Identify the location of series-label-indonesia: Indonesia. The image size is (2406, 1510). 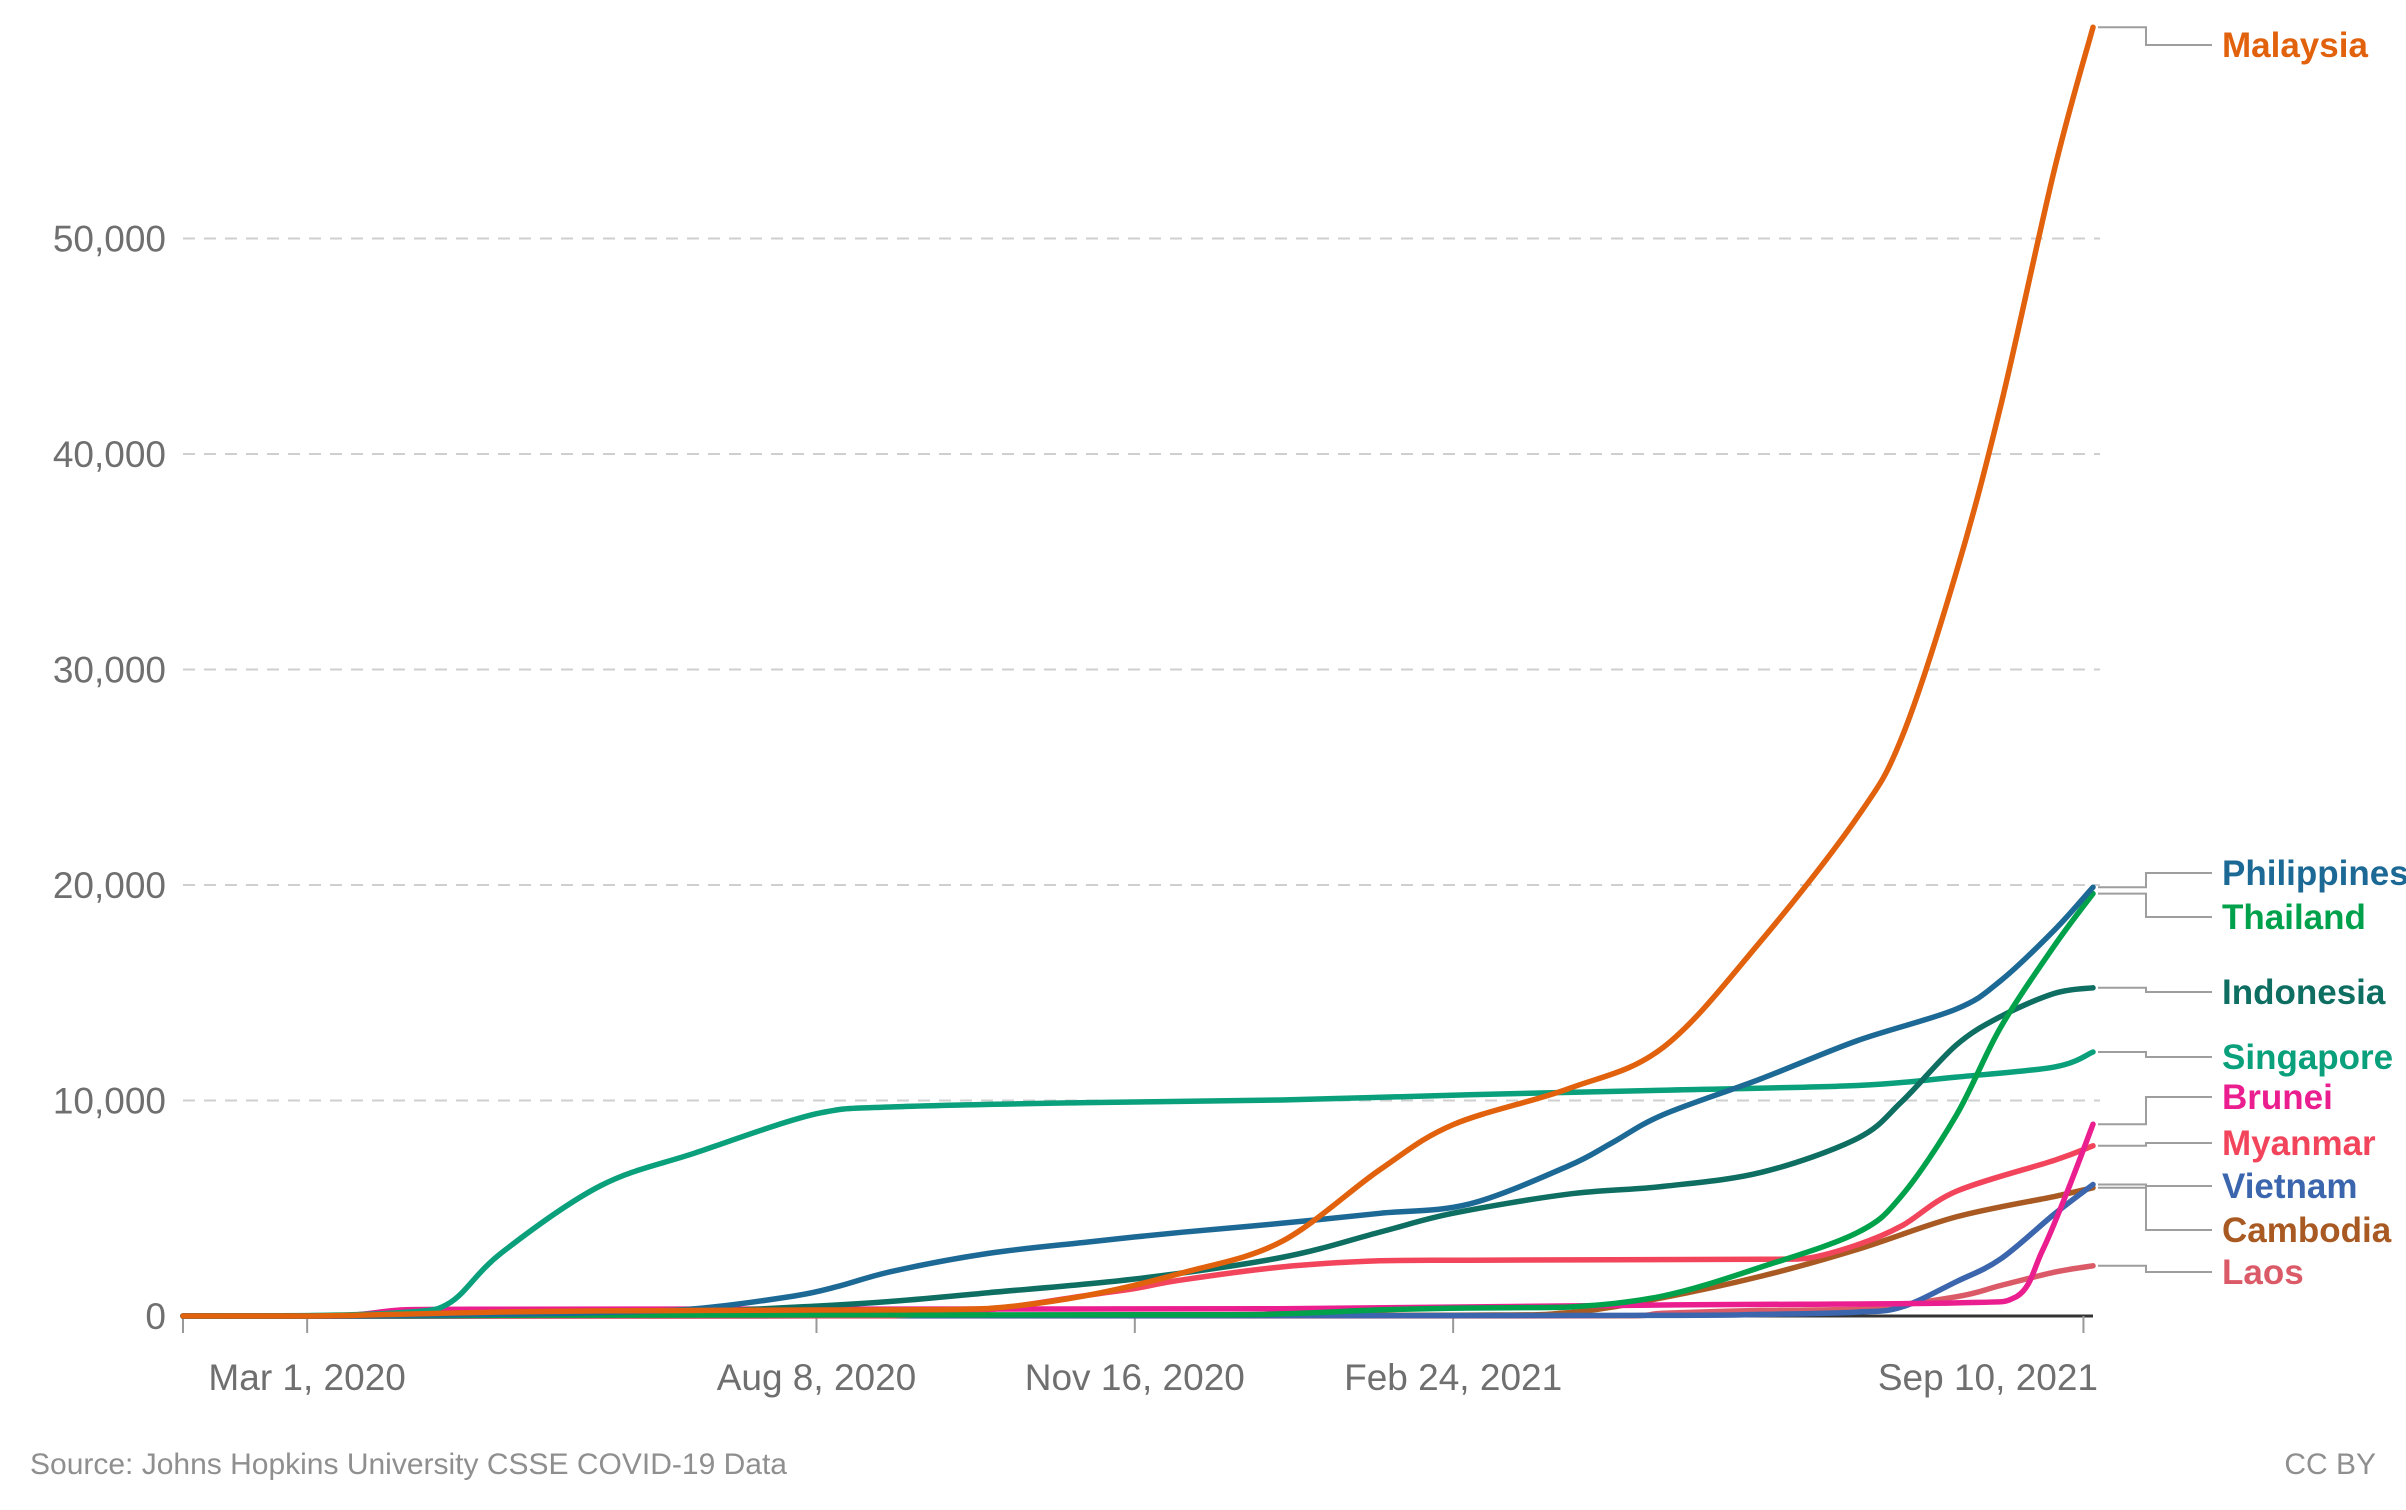
(2304, 992).